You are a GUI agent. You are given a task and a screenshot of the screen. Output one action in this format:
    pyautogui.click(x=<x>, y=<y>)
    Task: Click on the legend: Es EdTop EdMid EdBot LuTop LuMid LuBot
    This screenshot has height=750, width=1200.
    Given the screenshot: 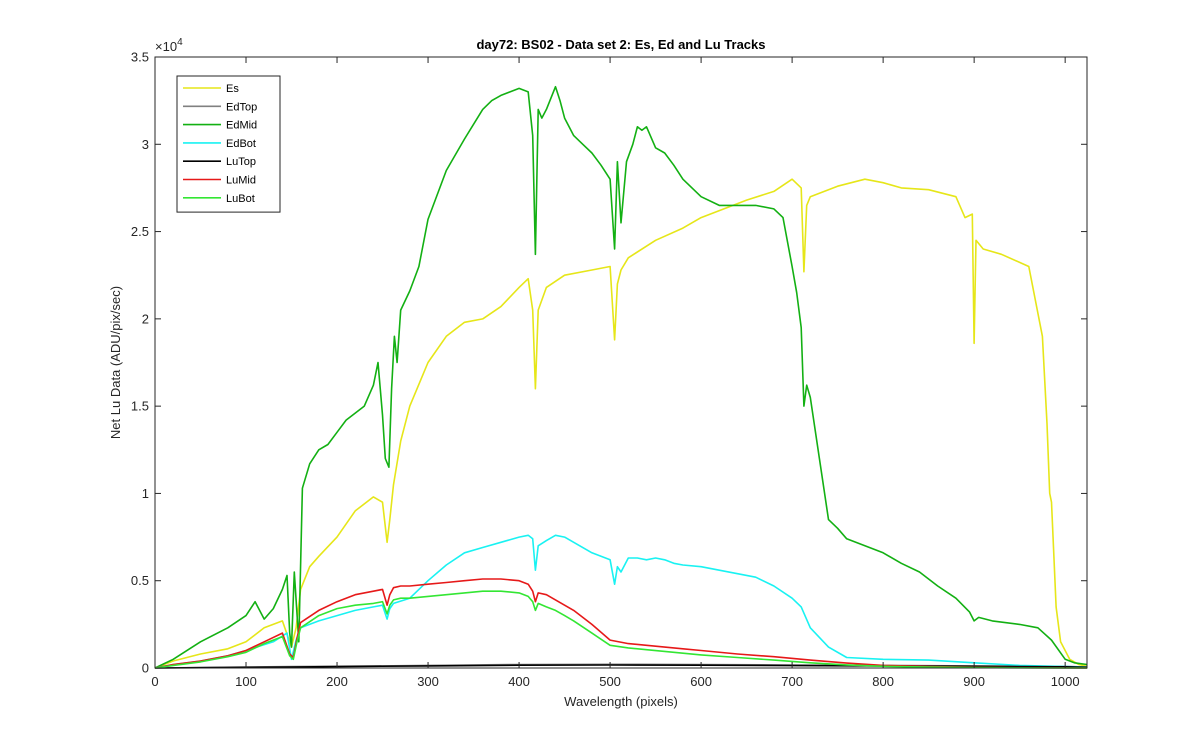 What is the action you would take?
    pyautogui.click(x=228, y=144)
    